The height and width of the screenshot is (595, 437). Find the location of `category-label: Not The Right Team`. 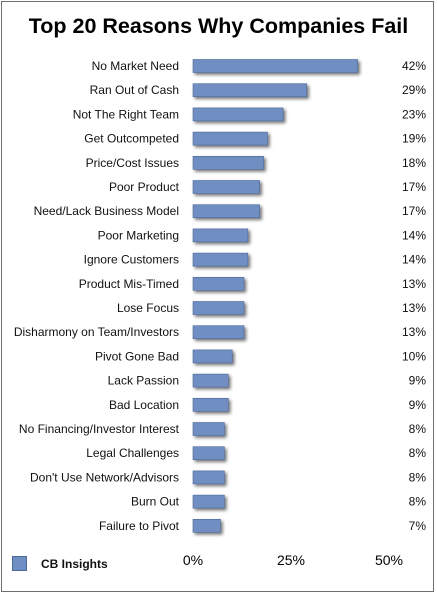

category-label: Not The Right Team is located at coordinates (126, 114).